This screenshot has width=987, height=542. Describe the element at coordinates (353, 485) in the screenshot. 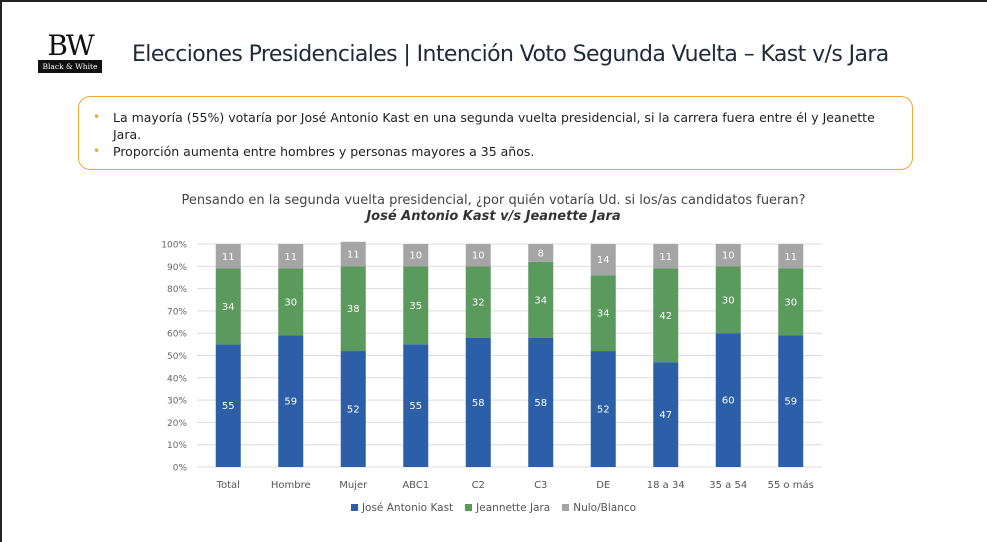

I see `x-tick-label: Mujer` at that location.